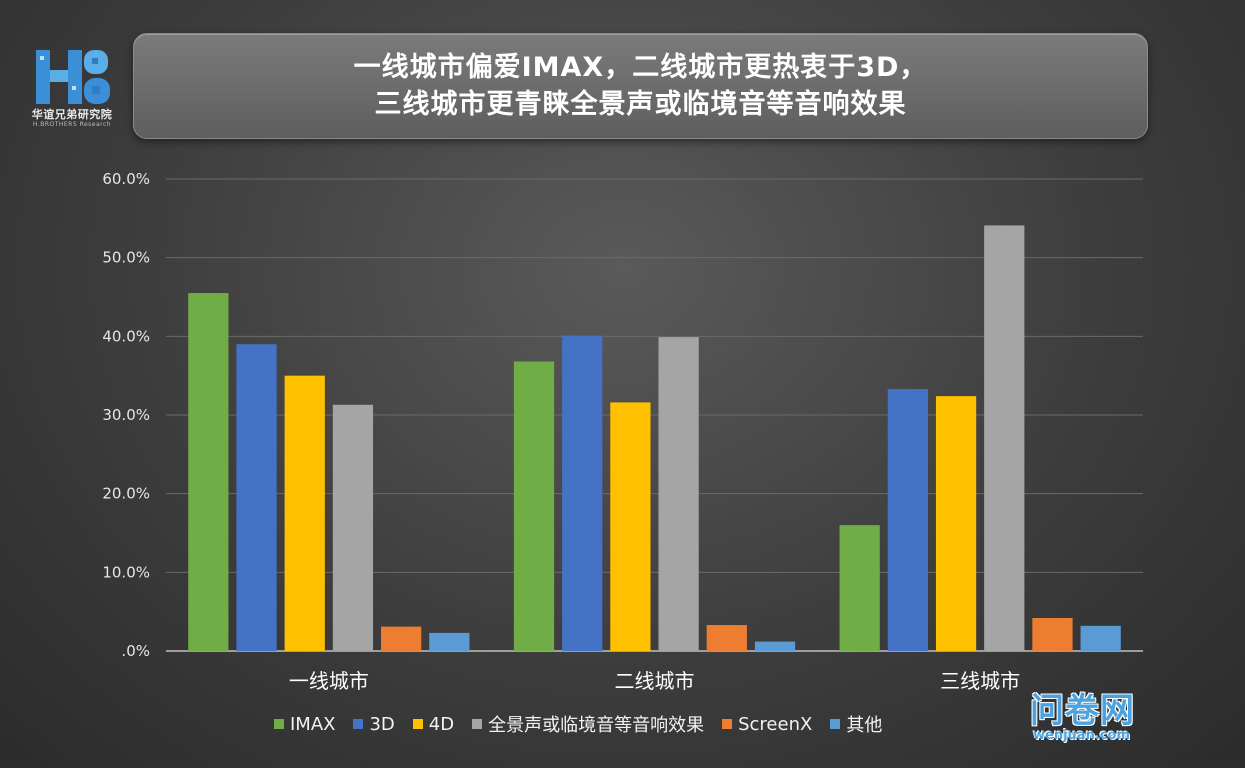 This screenshot has width=1245, height=768. What do you see at coordinates (126, 572) in the screenshot?
I see `y-tick-label: 10.0%` at bounding box center [126, 572].